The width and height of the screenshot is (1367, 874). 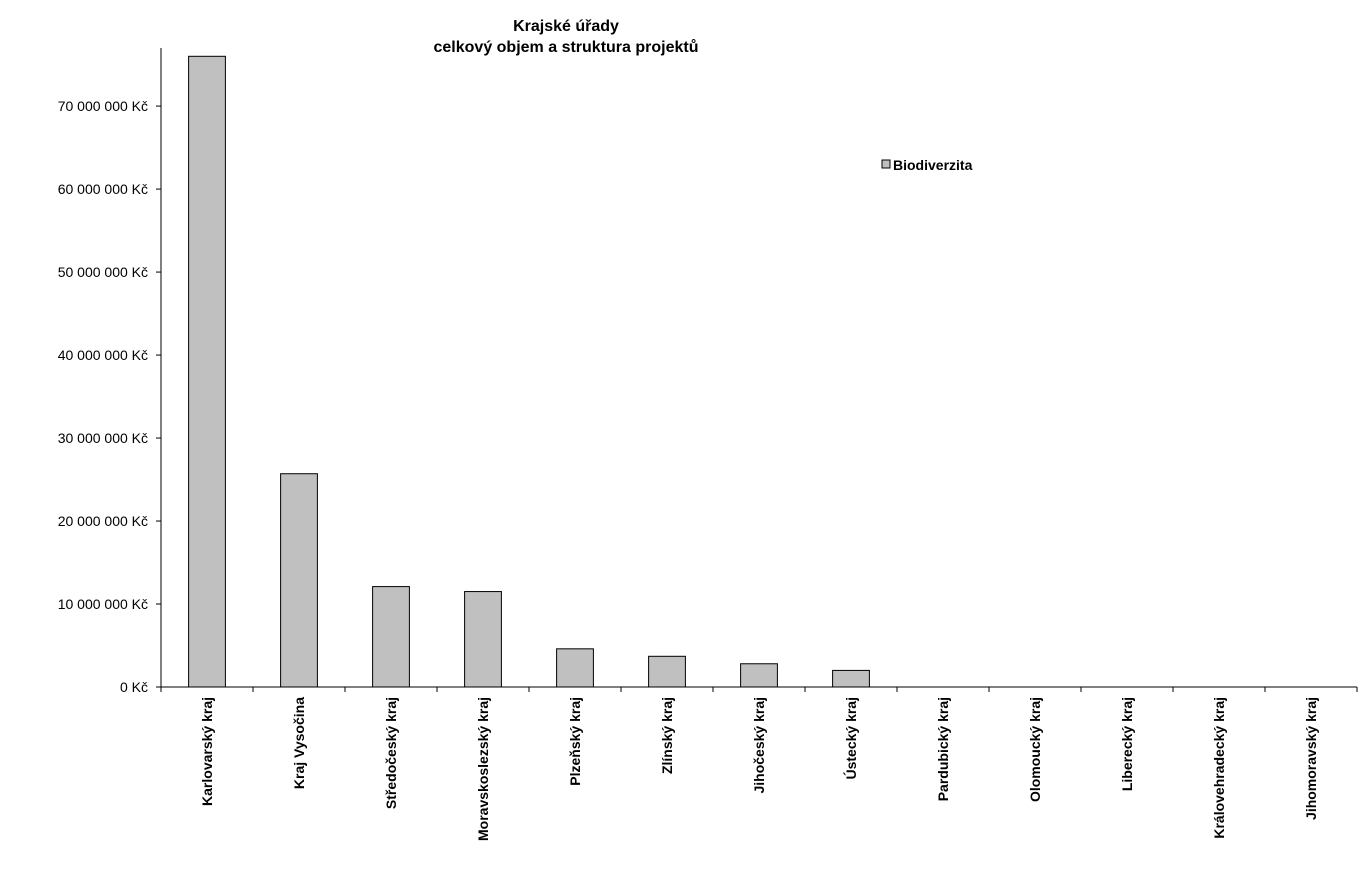 What do you see at coordinates (850, 738) in the screenshot?
I see `x-category-label: Ústecký kraj` at bounding box center [850, 738].